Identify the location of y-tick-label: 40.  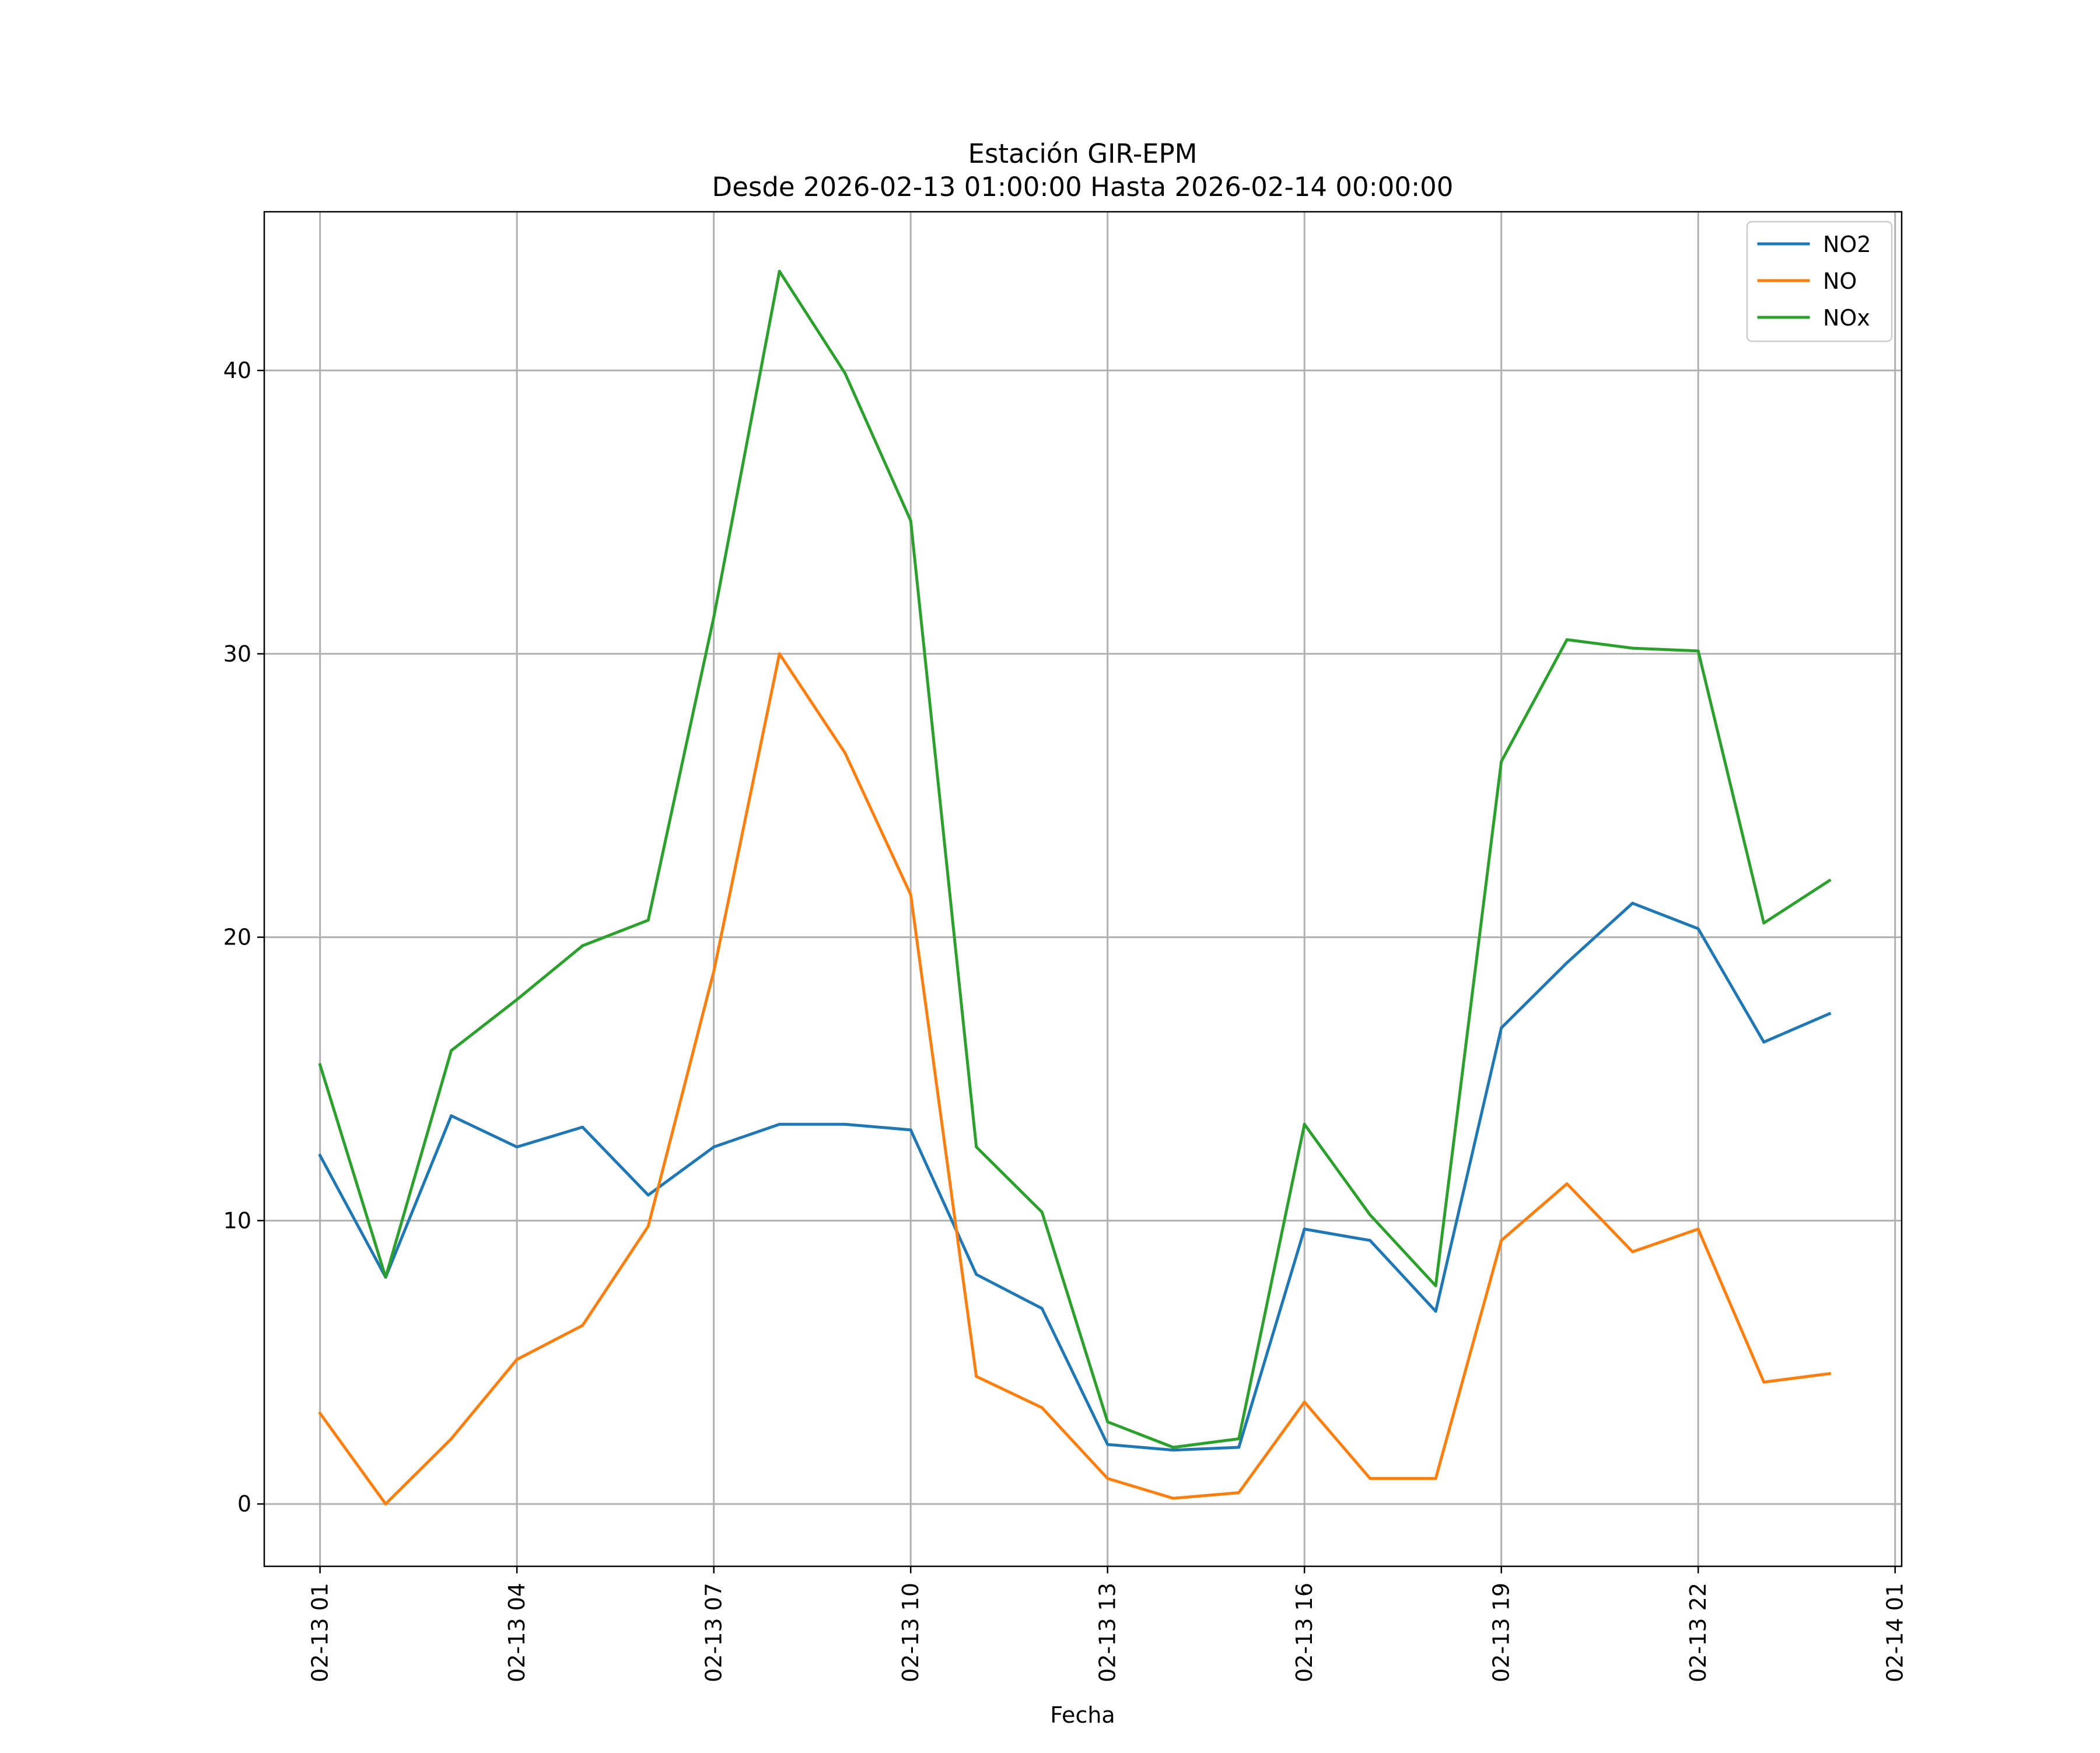
(237, 370).